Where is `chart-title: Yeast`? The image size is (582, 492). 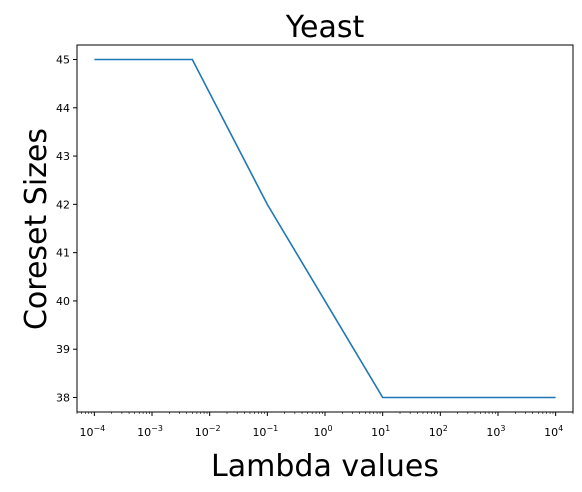 chart-title: Yeast is located at coordinates (325, 27).